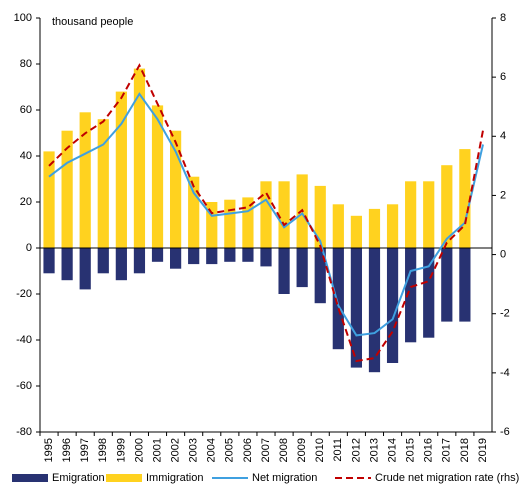 This screenshot has width=525, height=491. Describe the element at coordinates (429, 450) in the screenshot. I see `x-tick-label: 2016` at that location.